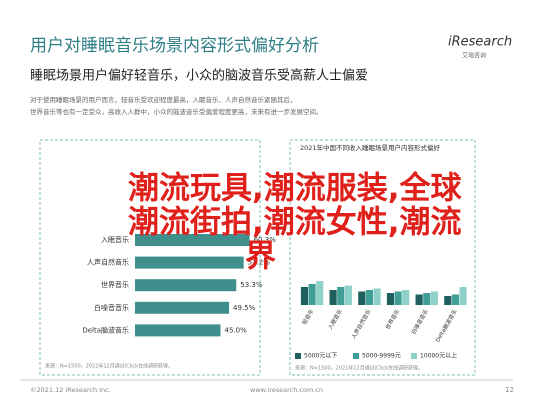  Describe the element at coordinates (108, 262) in the screenshot. I see `category-label: 人声自然音乐` at that location.